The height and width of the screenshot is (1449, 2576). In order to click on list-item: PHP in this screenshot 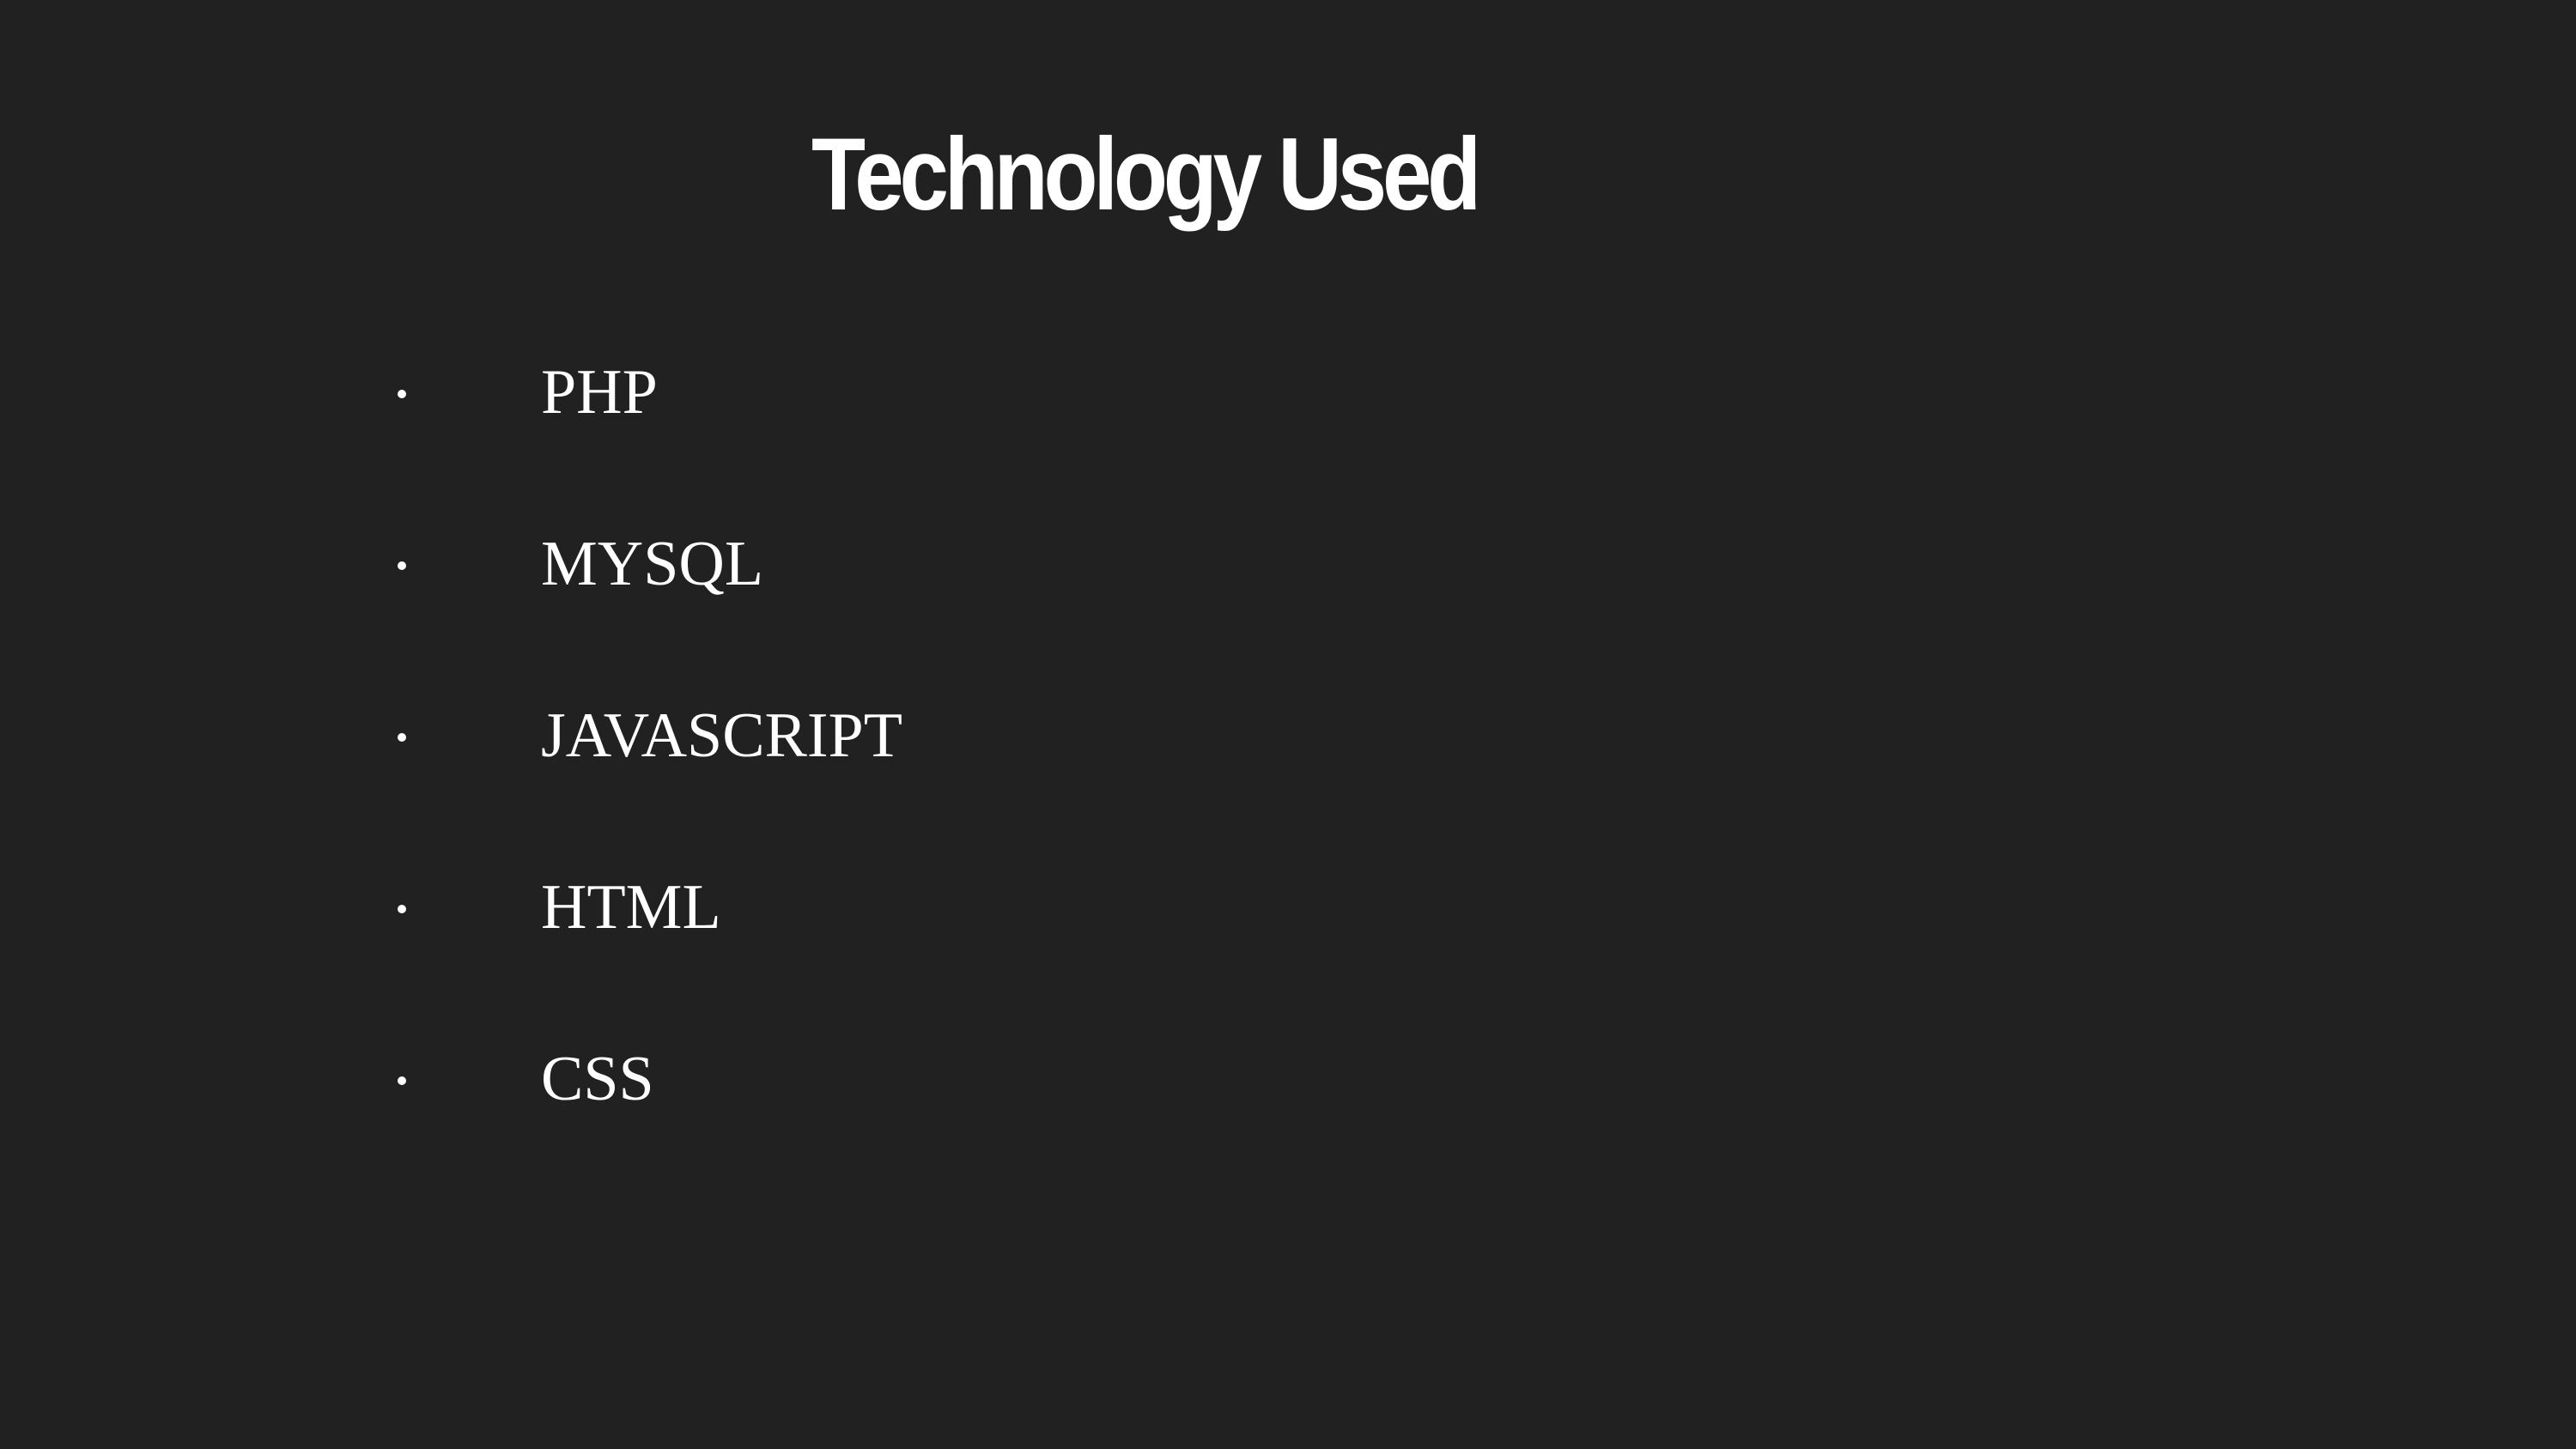, I will do `click(601, 396)`.